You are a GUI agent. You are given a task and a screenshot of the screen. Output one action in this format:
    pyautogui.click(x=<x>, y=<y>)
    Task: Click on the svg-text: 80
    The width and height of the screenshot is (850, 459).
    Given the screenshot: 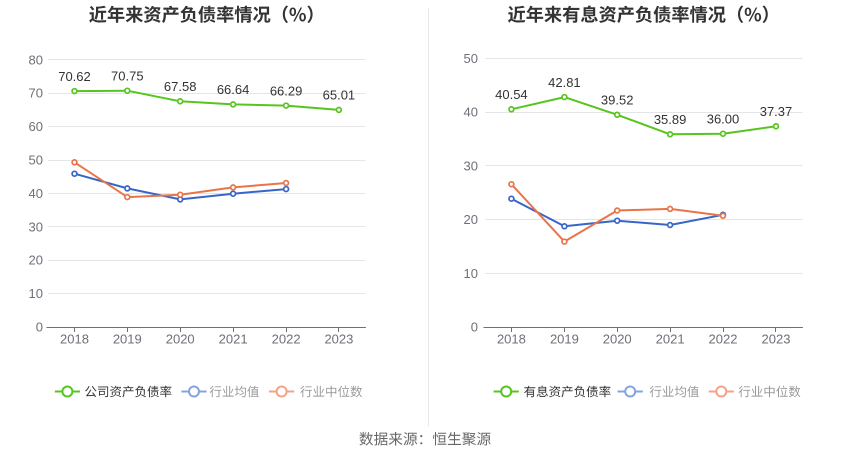 What is the action you would take?
    pyautogui.click(x=36, y=59)
    